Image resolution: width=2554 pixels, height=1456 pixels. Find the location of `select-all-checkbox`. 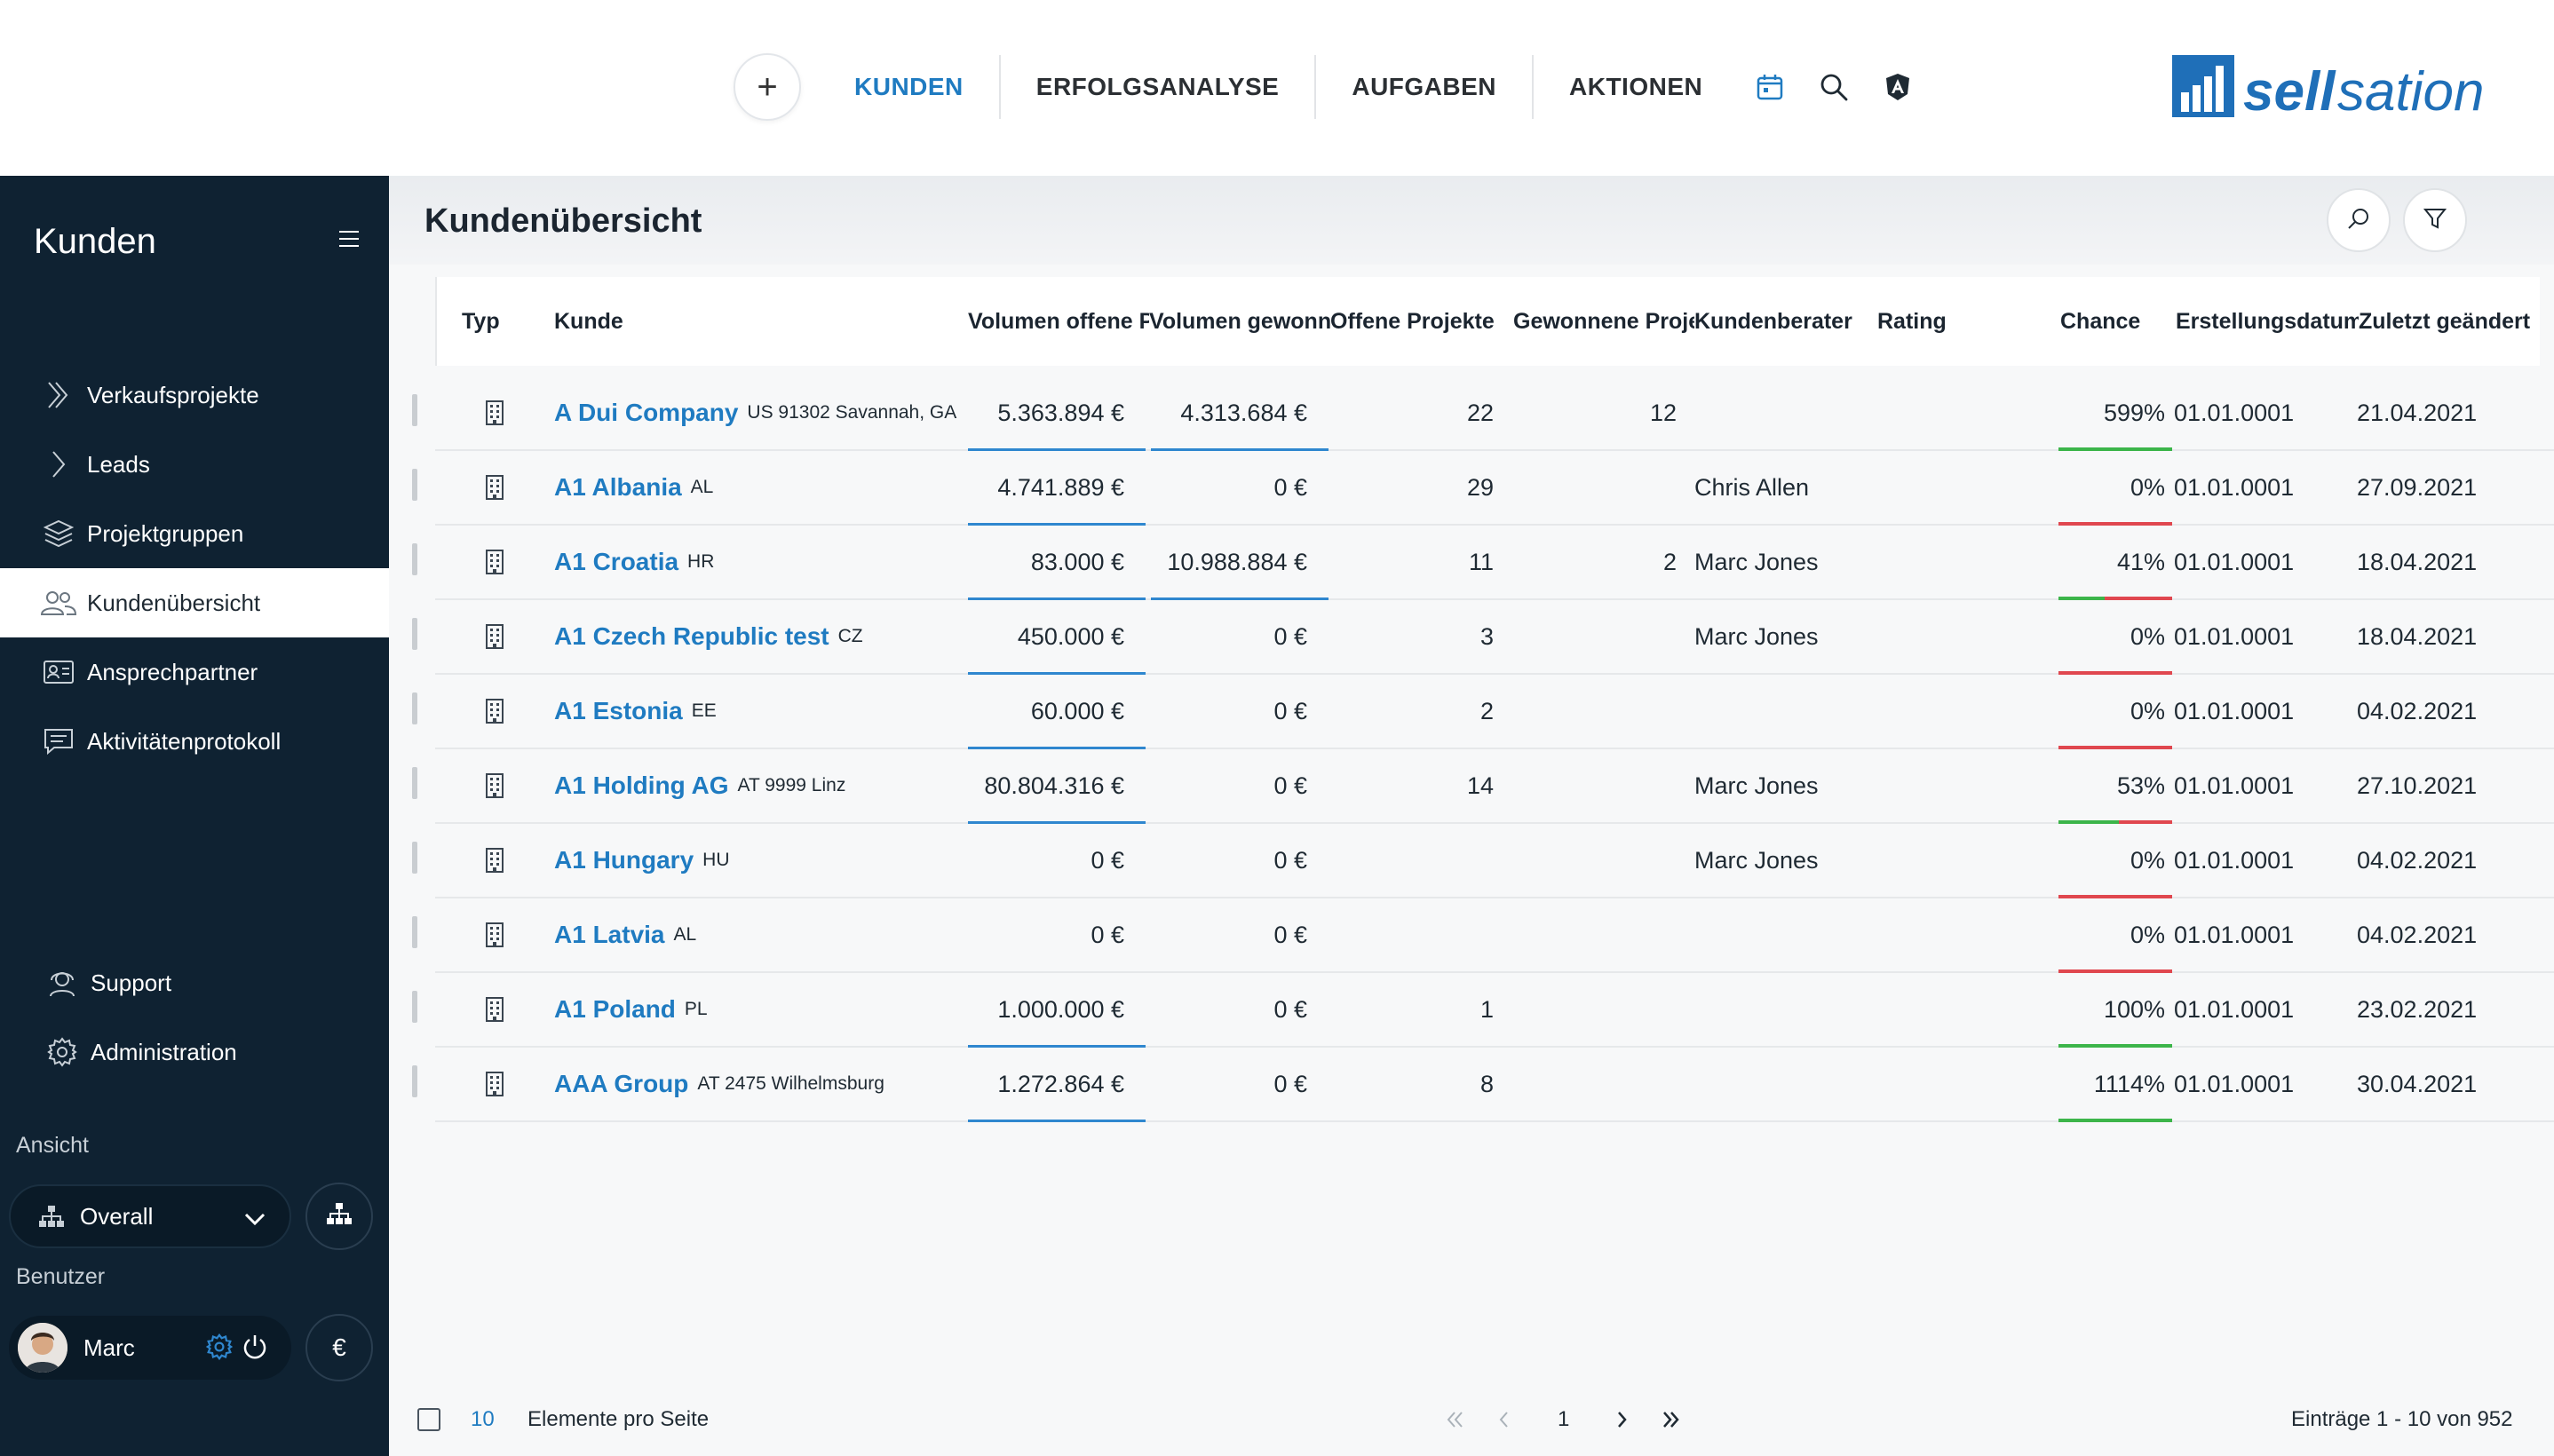

select-all-checkbox is located at coordinates (428, 1419).